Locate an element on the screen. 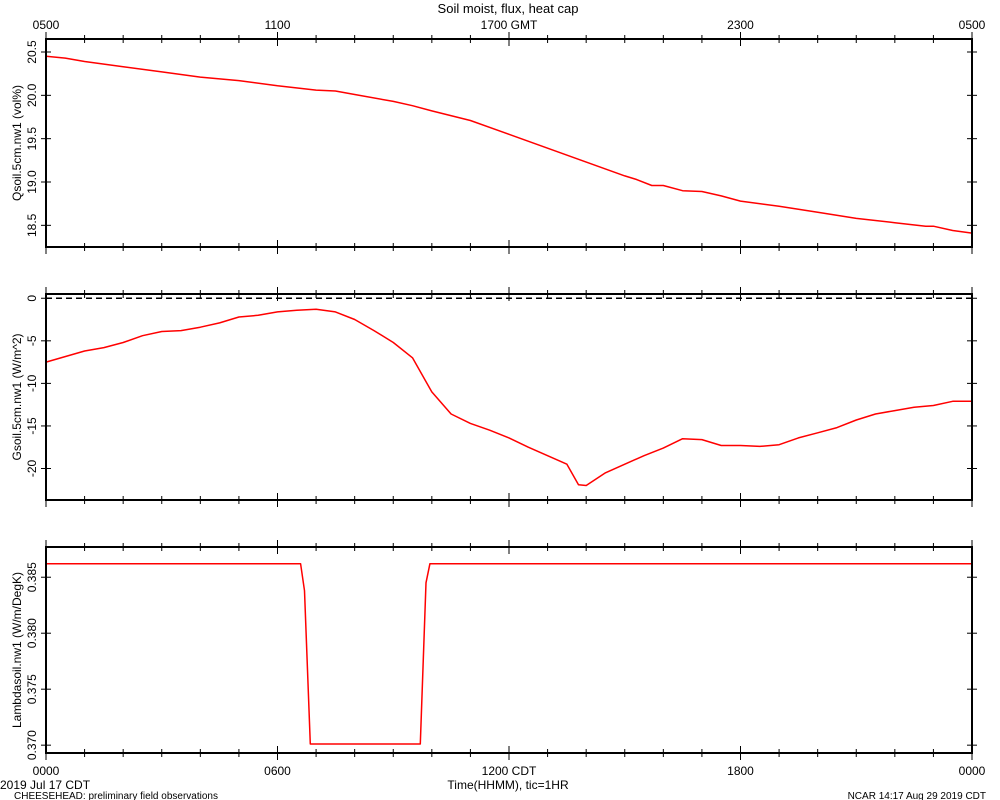 The image size is (1000, 800). y-axis-label: Lambdasoil.nw1 (W/m/DegK) is located at coordinates (17, 650).